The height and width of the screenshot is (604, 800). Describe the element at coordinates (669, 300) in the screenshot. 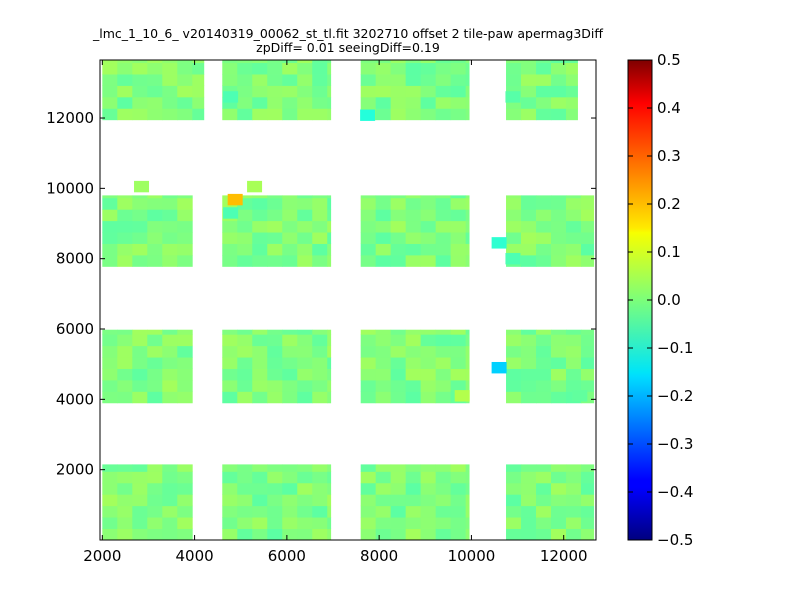

I see `colorbar-tick-label: 0.0` at that location.